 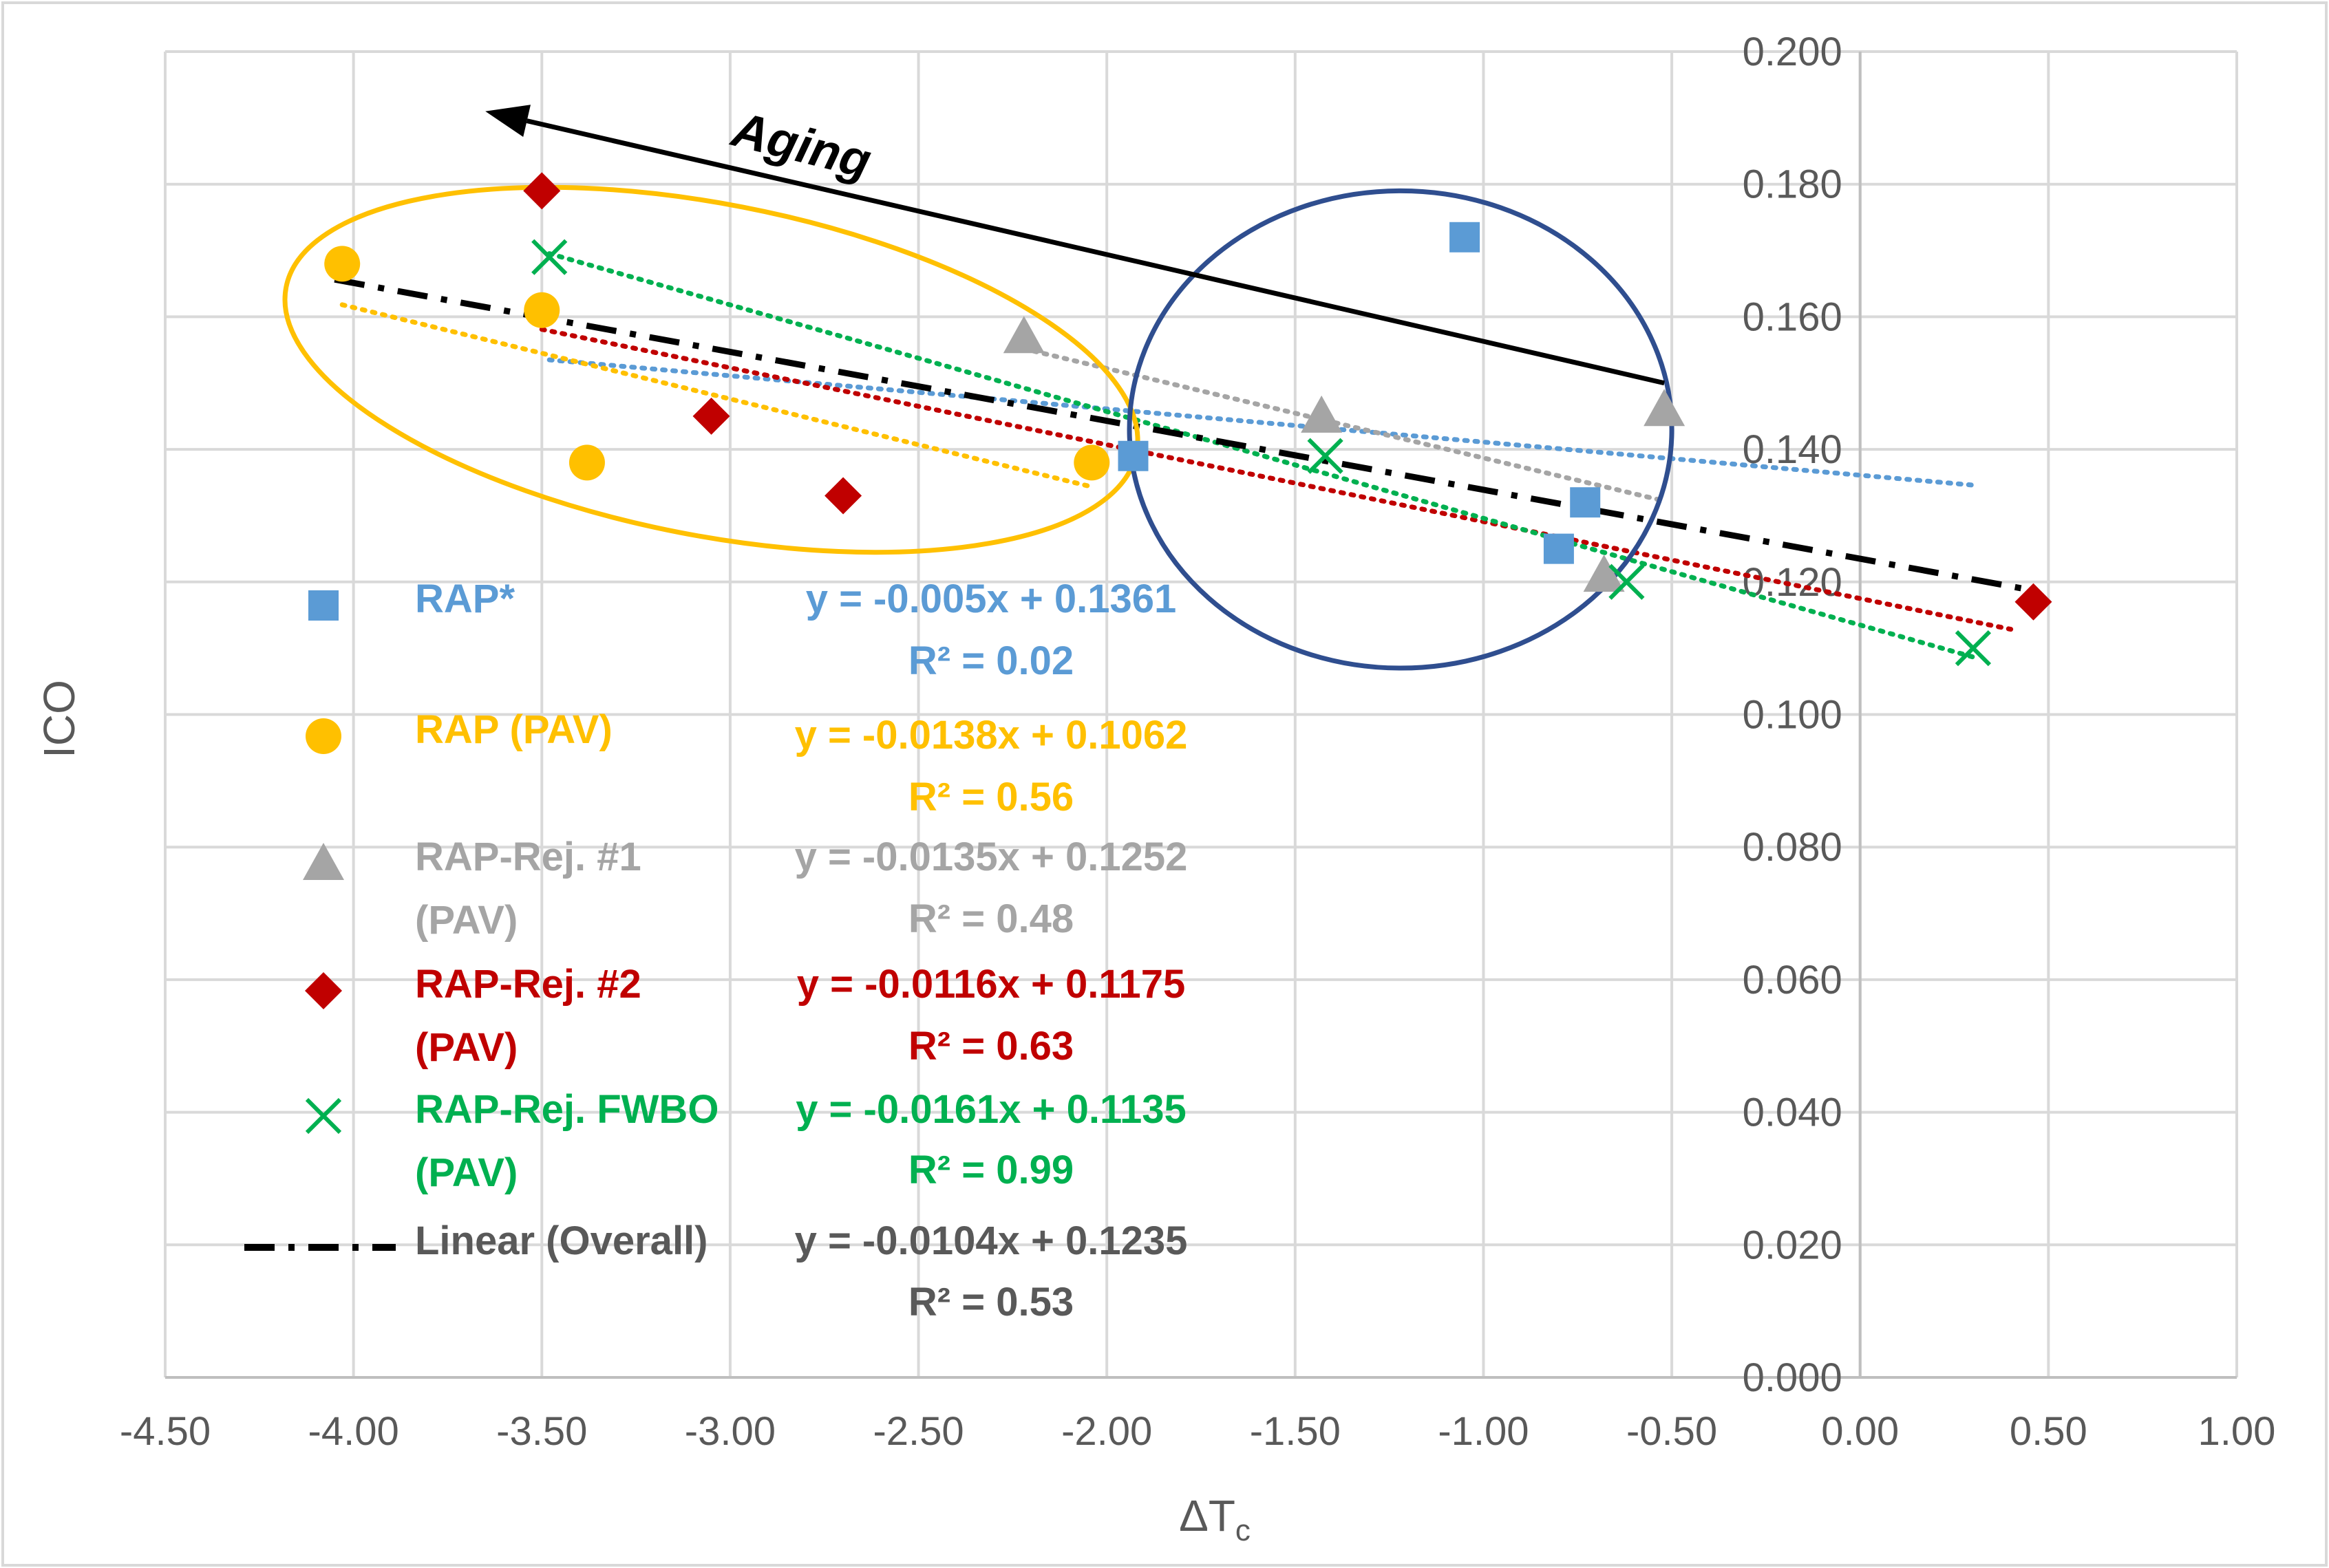 I want to click on x-tick-label: -2.00, so click(x=1106, y=1432).